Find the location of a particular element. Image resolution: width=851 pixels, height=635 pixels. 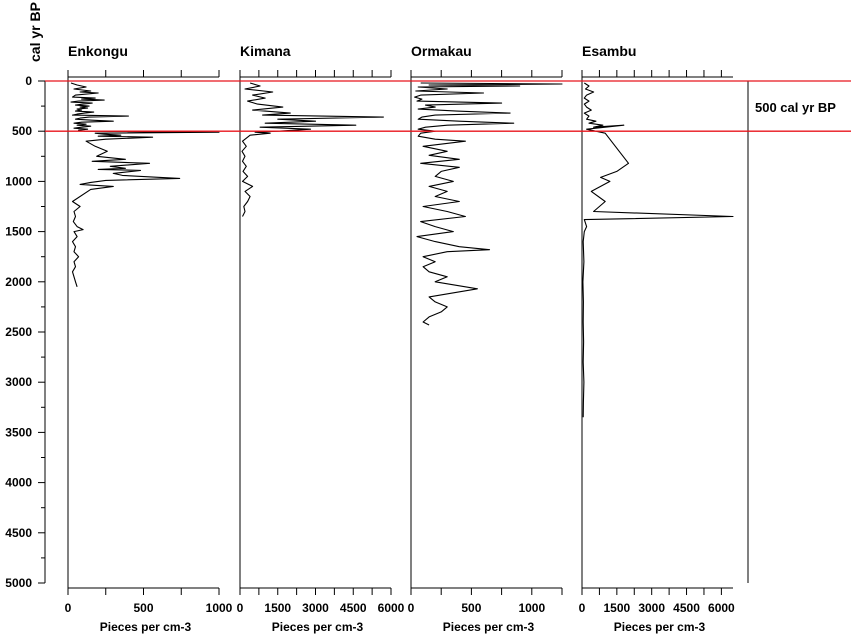

y-axis-label: cal yr BP is located at coordinates (35, 32).